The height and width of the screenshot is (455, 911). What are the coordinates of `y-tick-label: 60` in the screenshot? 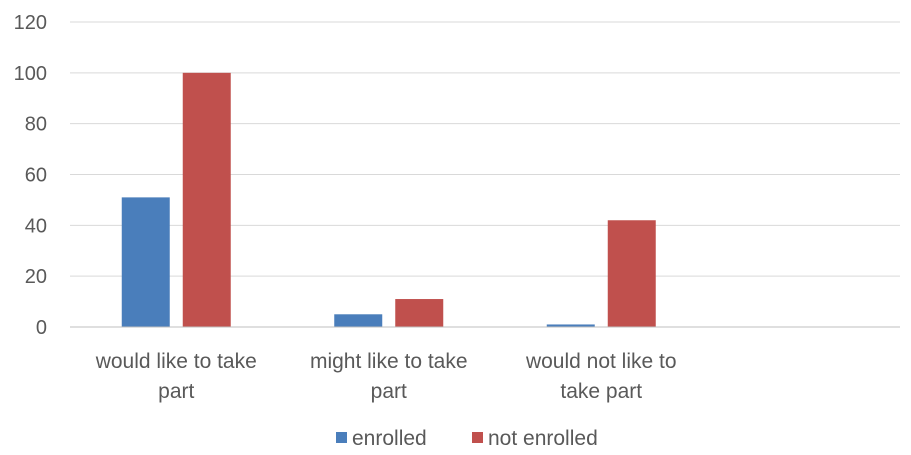 It's located at (36, 176).